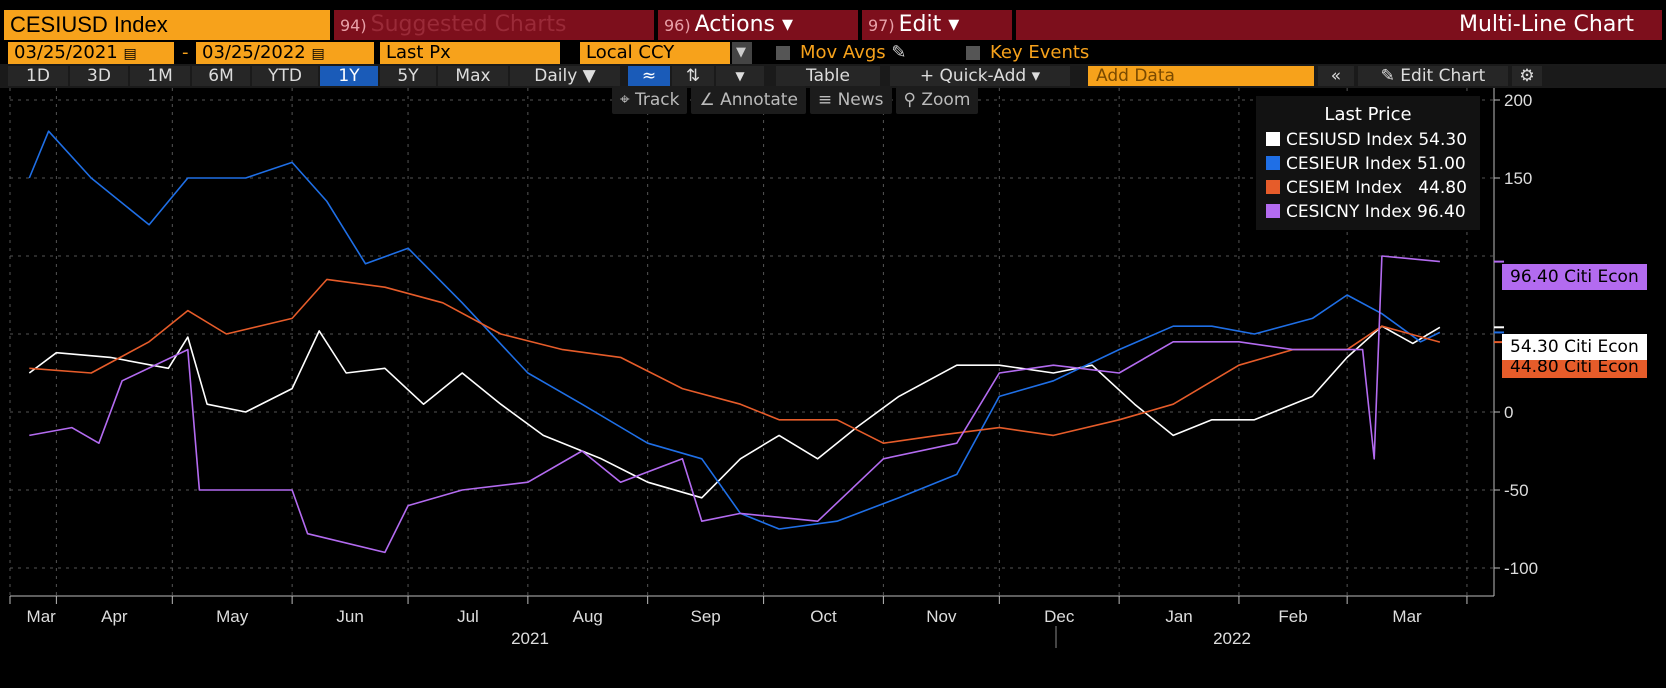 This screenshot has height=688, width=1666. Describe the element at coordinates (881, 25) in the screenshot. I see `edit-num: 97)` at that location.